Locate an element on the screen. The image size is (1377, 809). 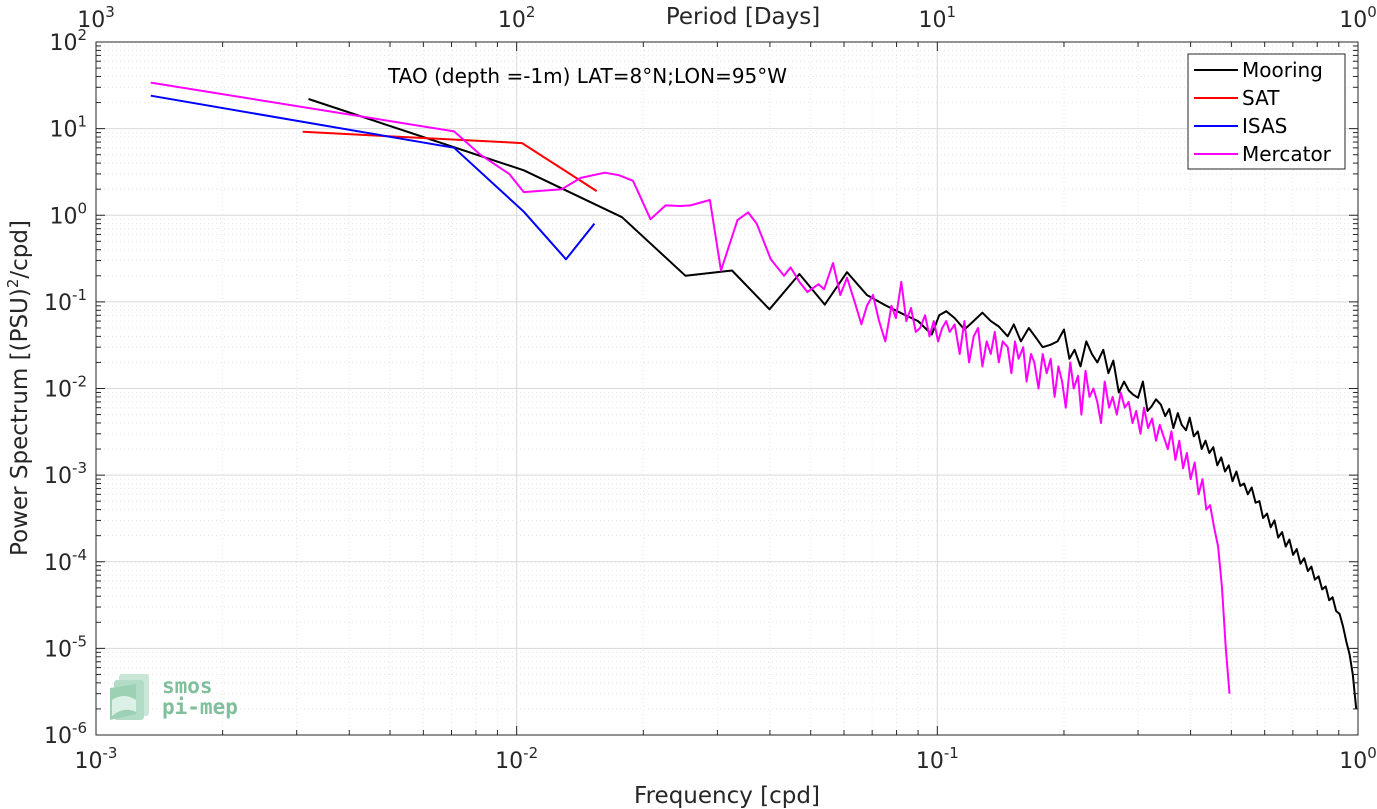
smos-pimep-logo: smos pi-mep is located at coordinates (174, 697).